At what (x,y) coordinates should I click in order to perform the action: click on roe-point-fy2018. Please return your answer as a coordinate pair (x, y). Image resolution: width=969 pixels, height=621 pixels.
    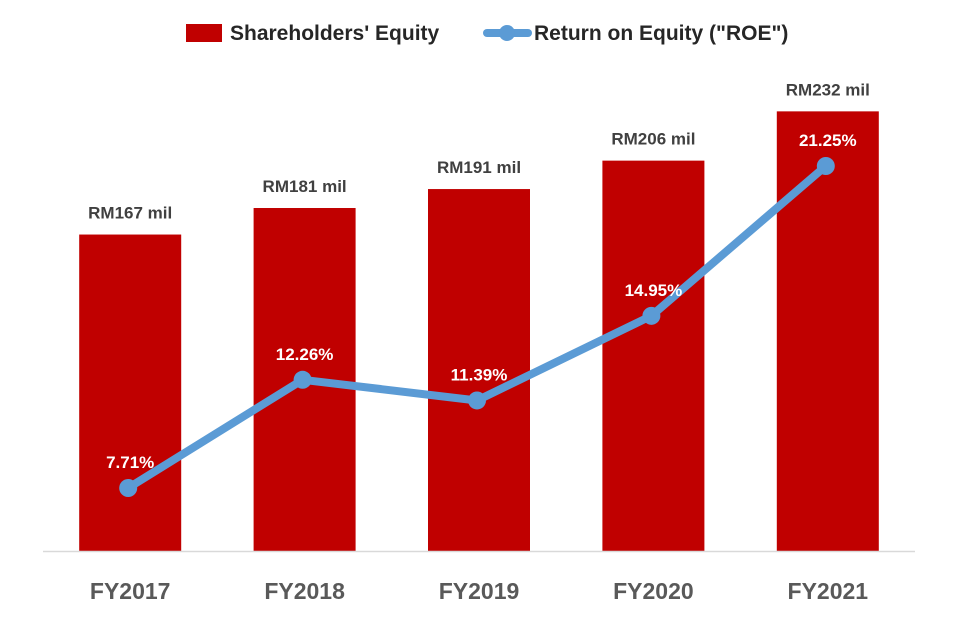
    Looking at the image, I should click on (302, 379).